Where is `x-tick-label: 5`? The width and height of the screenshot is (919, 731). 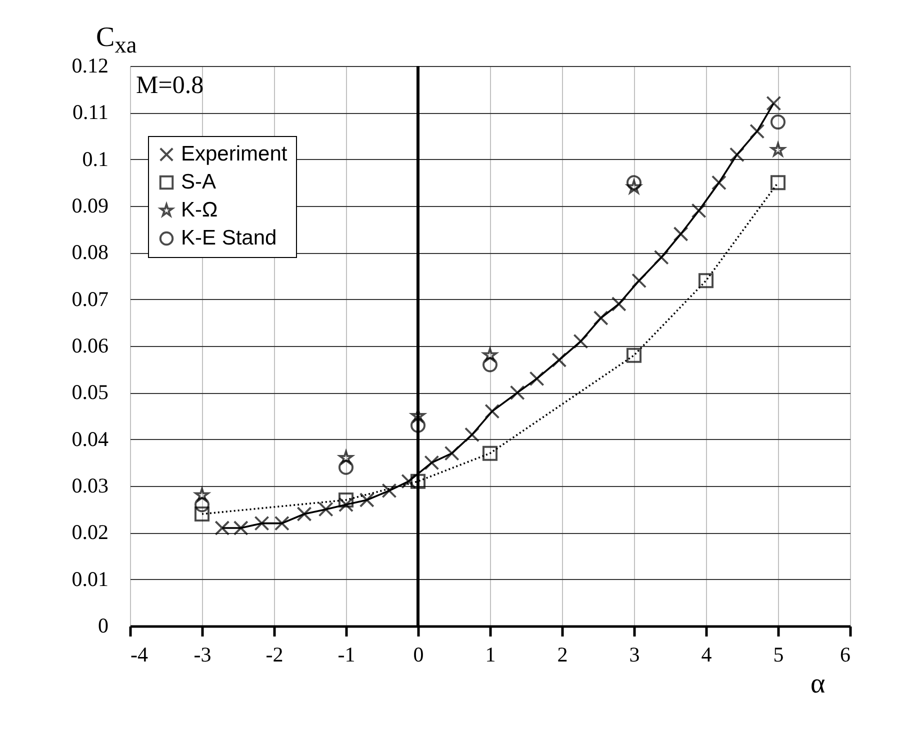 x-tick-label: 5 is located at coordinates (778, 654).